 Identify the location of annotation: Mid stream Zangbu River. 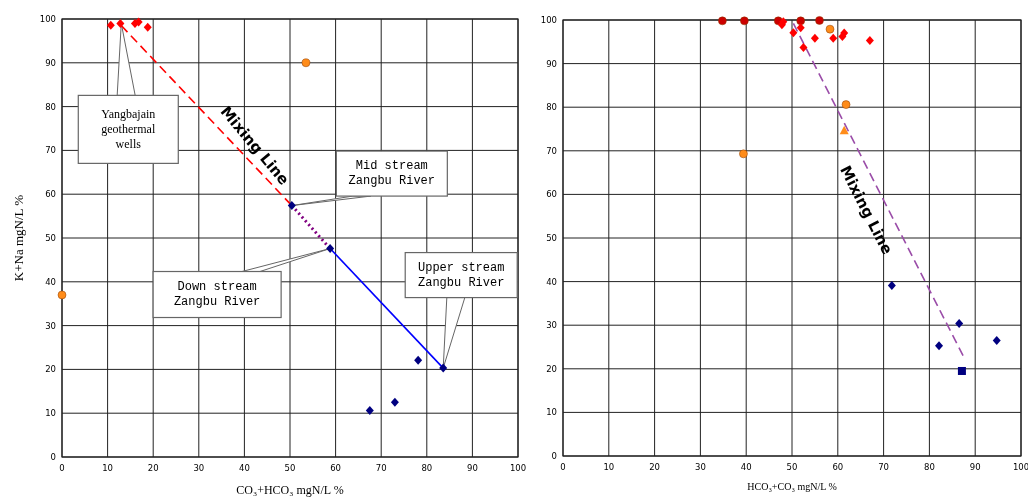
(392, 174).